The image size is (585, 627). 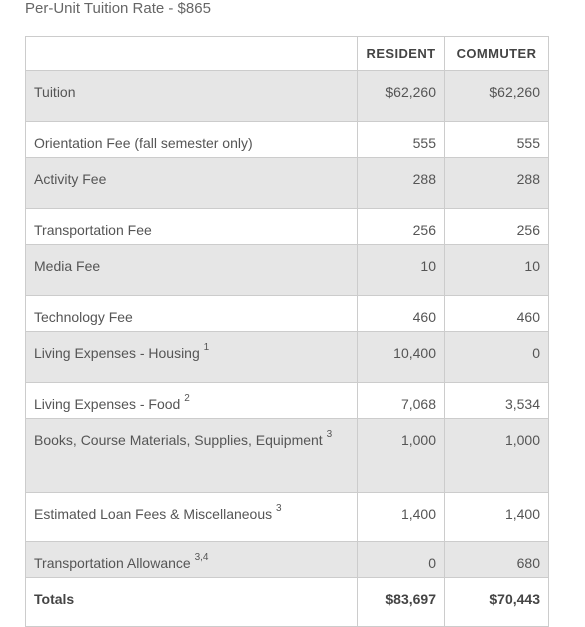 What do you see at coordinates (191, 139) in the screenshot?
I see `row-label: Orientation Fee (fall semester only)` at bounding box center [191, 139].